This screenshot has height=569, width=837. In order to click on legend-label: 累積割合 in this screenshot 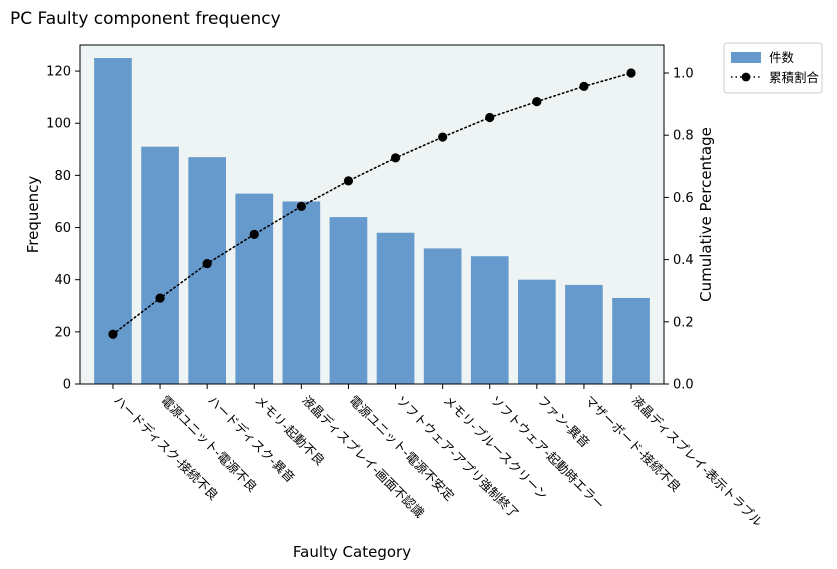, I will do `click(794, 77)`.